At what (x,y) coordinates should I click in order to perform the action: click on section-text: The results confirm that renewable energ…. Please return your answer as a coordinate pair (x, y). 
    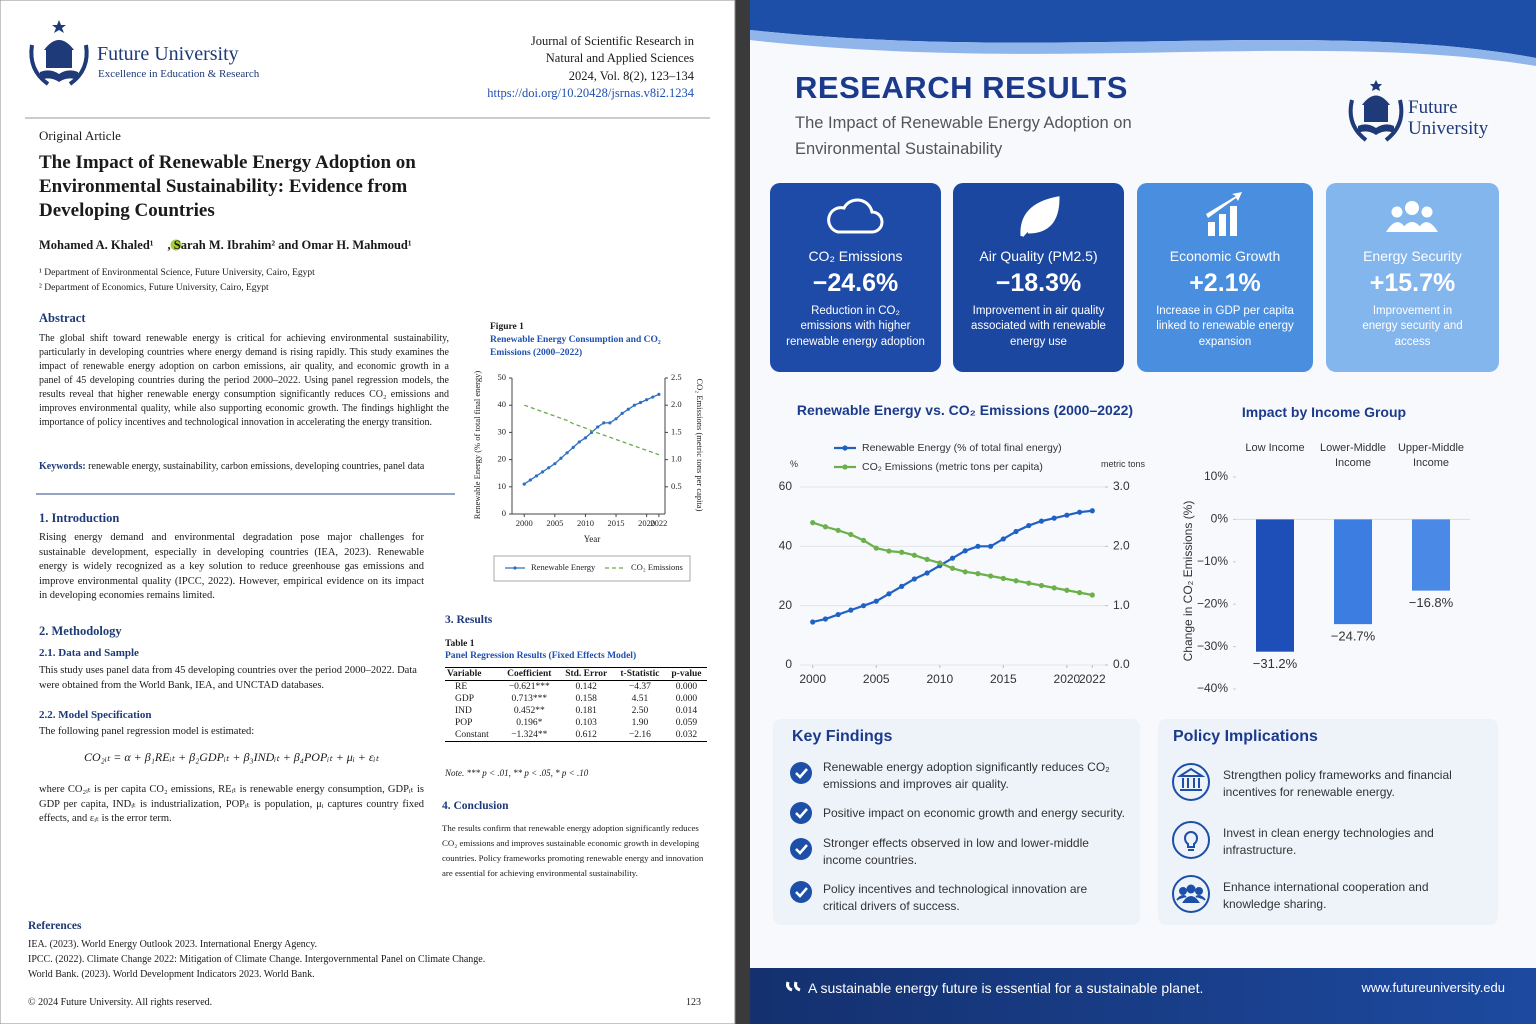
    Looking at the image, I should click on (573, 850).